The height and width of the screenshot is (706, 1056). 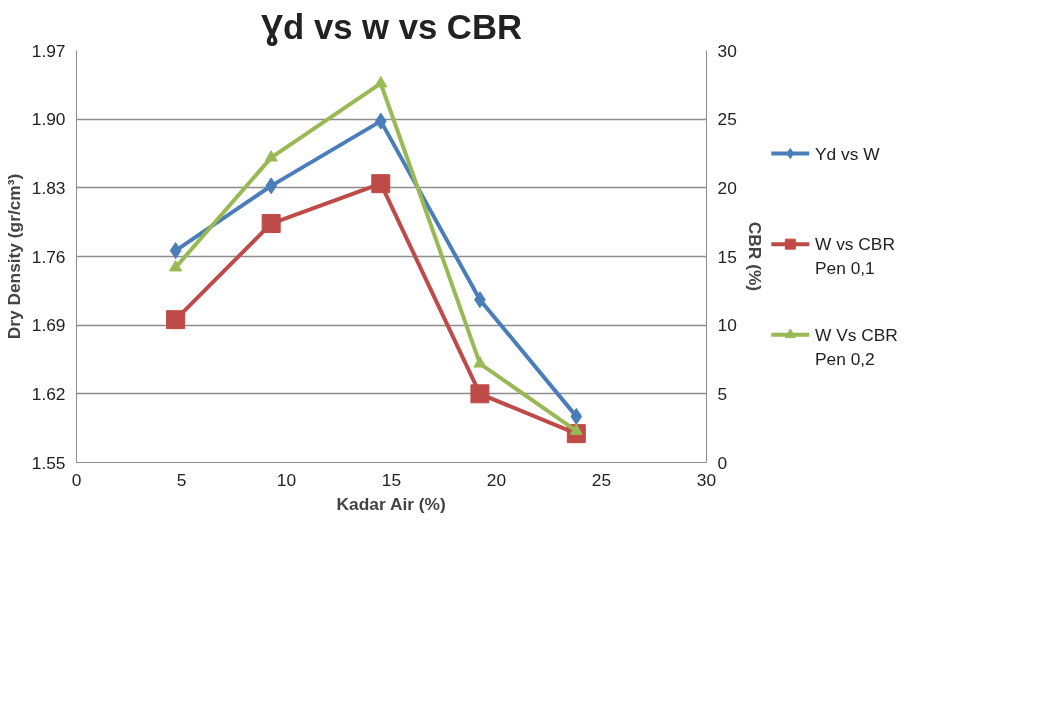 What do you see at coordinates (722, 462) in the screenshot?
I see `y2-tick-label: 0` at bounding box center [722, 462].